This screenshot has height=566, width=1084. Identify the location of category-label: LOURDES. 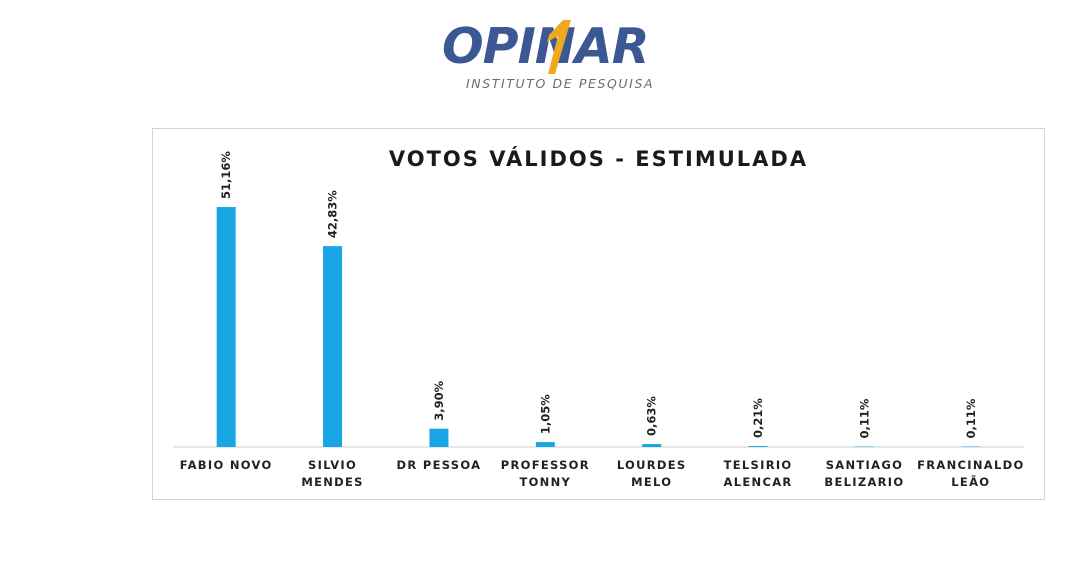
(652, 465).